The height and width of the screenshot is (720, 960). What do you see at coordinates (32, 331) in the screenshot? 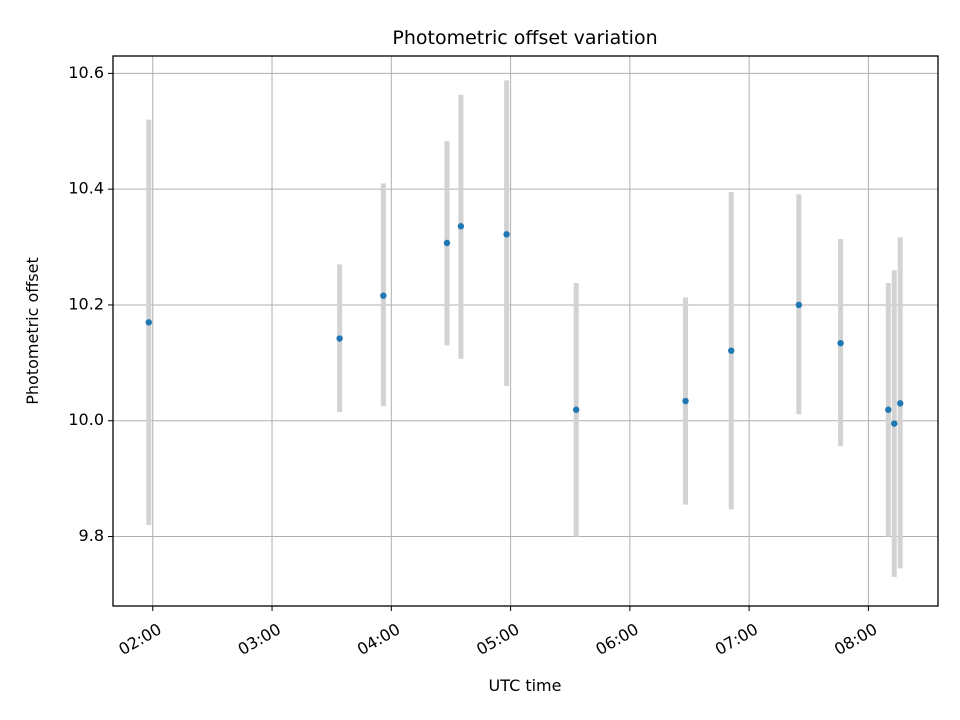
I see `y-axis-label: Photometric offset` at bounding box center [32, 331].